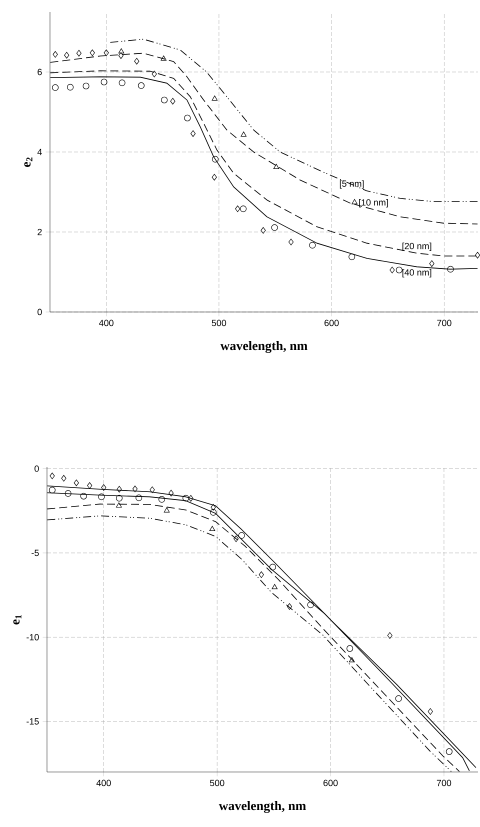 Image resolution: width=480 pixels, height=827 pixels. What do you see at coordinates (40, 72) in the screenshot?
I see `y-tick-label: 6` at bounding box center [40, 72].